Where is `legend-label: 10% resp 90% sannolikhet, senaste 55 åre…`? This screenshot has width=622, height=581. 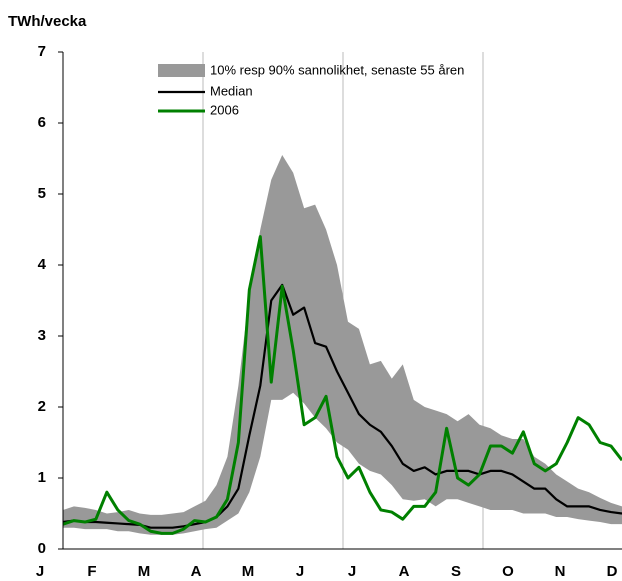 legend-label: 10% resp 90% sannolikhet, senaste 55 åre… is located at coordinates (337, 69).